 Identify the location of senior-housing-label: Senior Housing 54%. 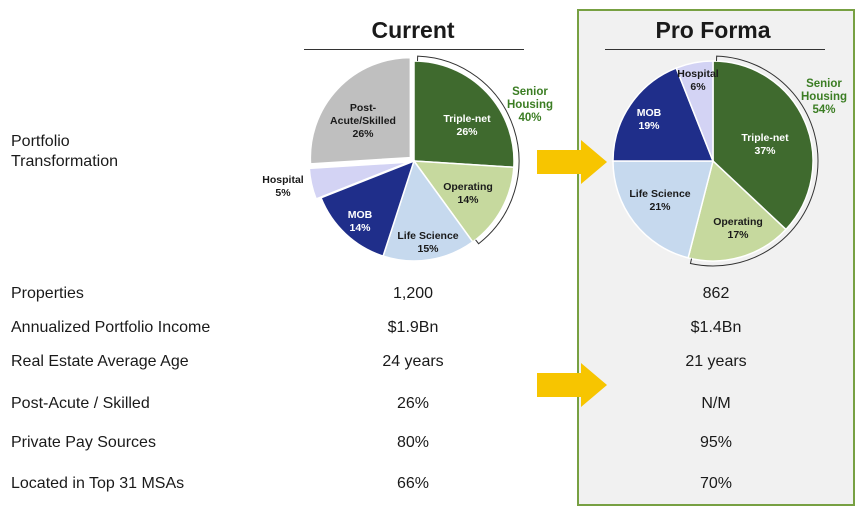
(824, 97).